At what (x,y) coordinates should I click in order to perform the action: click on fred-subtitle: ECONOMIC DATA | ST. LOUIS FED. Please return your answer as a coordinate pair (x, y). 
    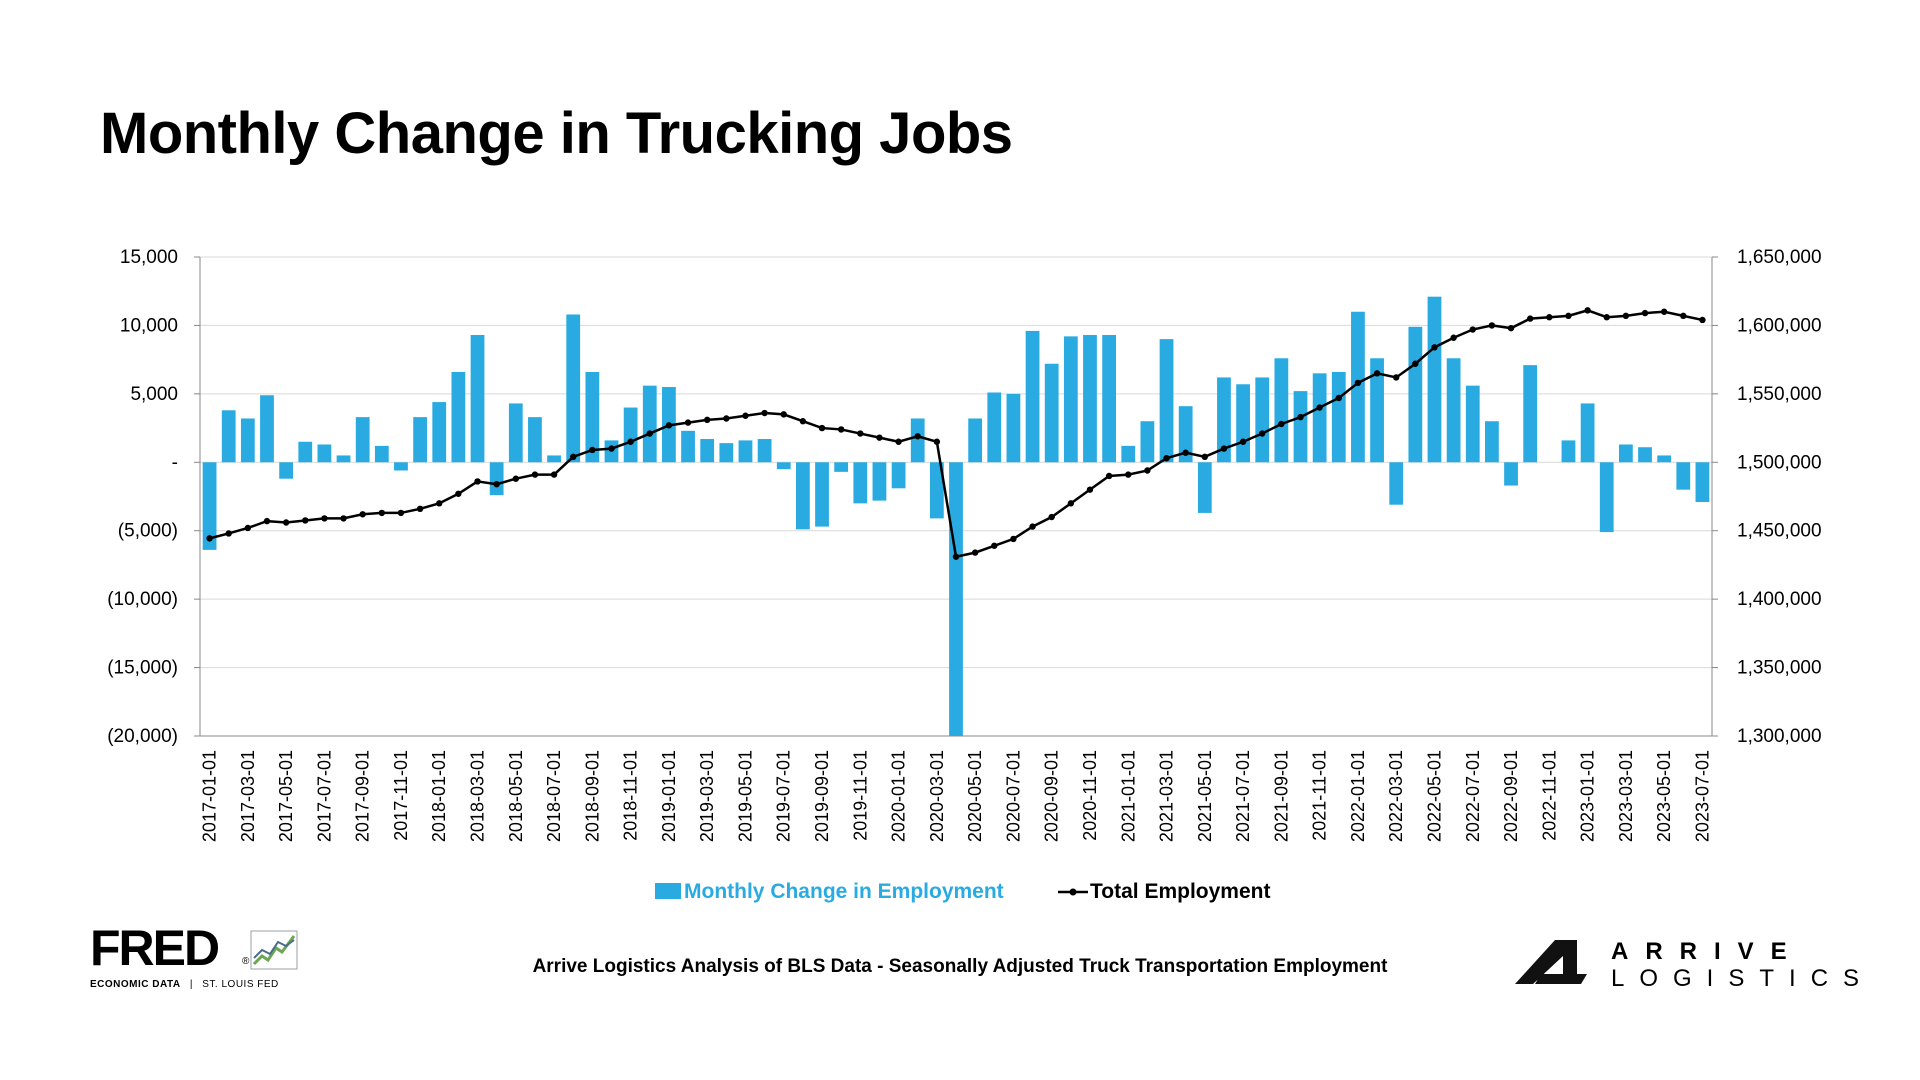
    Looking at the image, I should click on (184, 984).